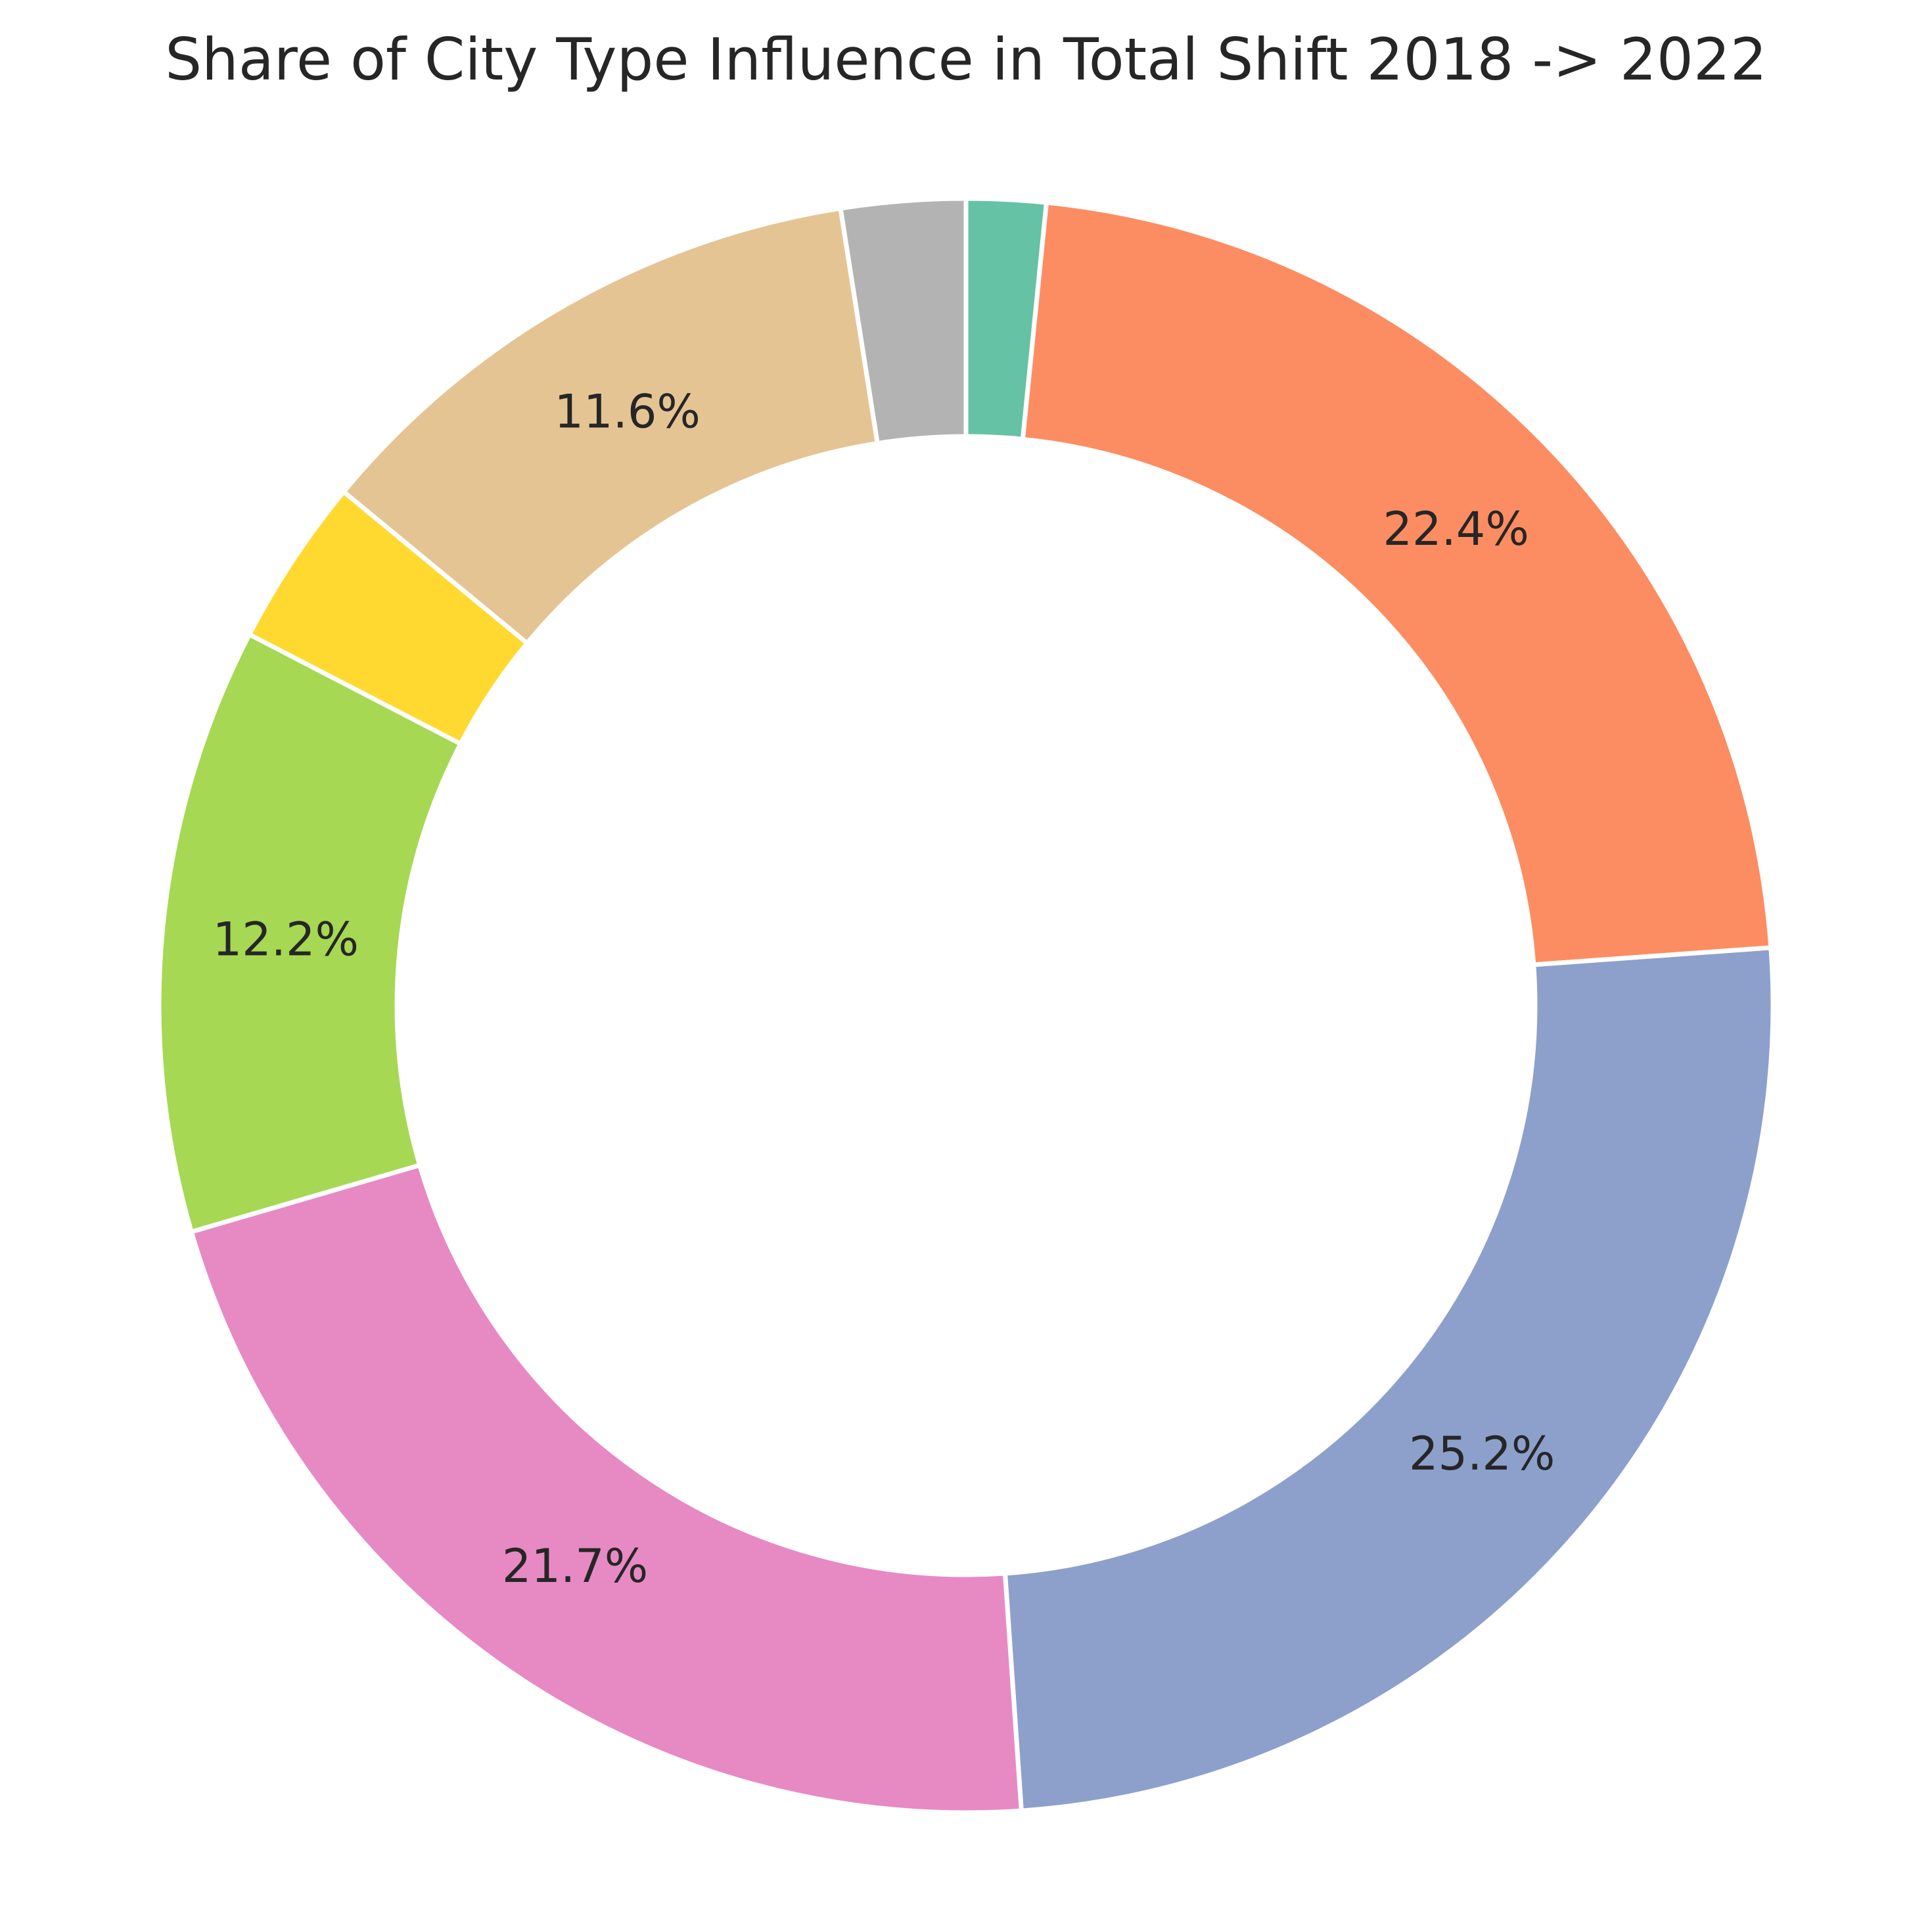 This screenshot has height=1927, width=1932. I want to click on slice-percent-label: 22.4%, so click(1456, 529).